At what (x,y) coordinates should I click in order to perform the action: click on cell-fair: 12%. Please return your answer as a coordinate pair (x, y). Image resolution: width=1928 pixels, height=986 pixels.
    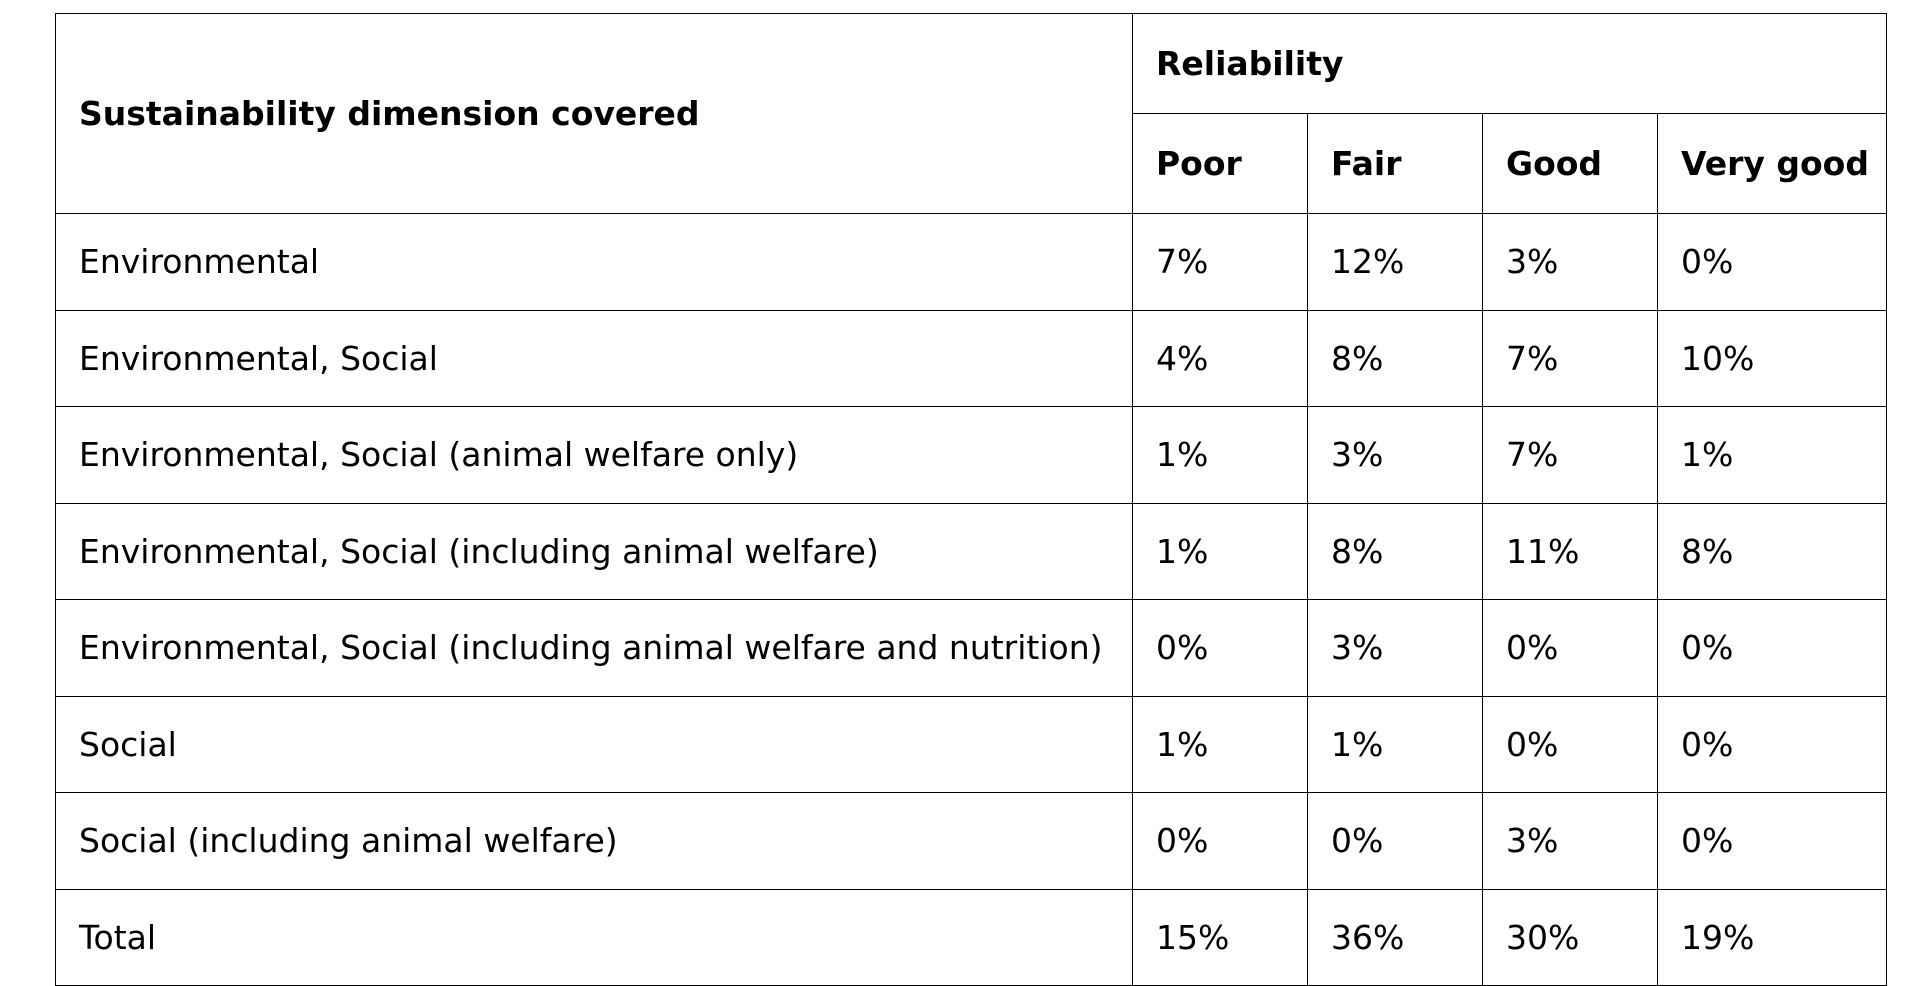
    Looking at the image, I should click on (1395, 262).